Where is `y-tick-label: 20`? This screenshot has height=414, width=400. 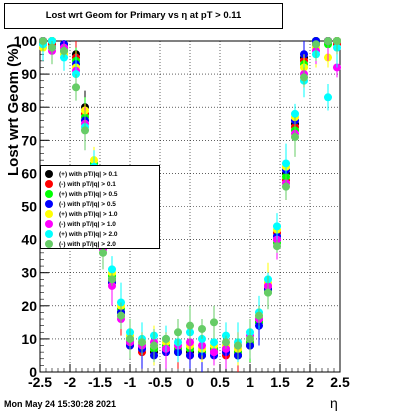
y-tick-label: 20 is located at coordinates (29, 306).